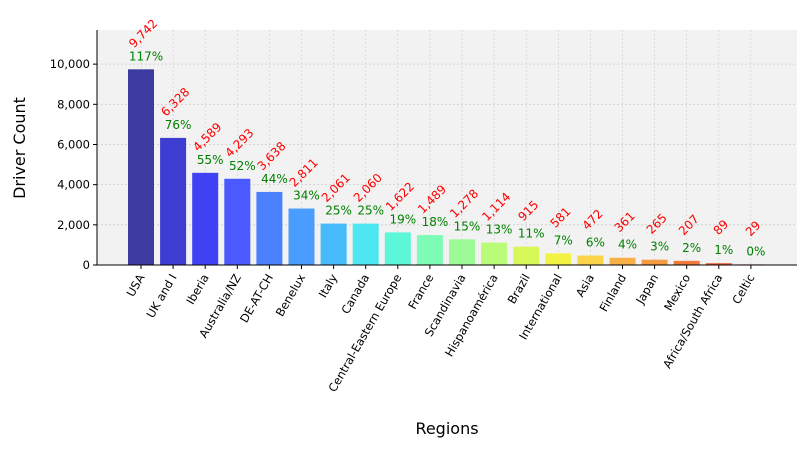 Image resolution: width=810 pixels, height=450 pixels. What do you see at coordinates (585, 286) in the screenshot?
I see `x-tick-label: Asia` at bounding box center [585, 286].